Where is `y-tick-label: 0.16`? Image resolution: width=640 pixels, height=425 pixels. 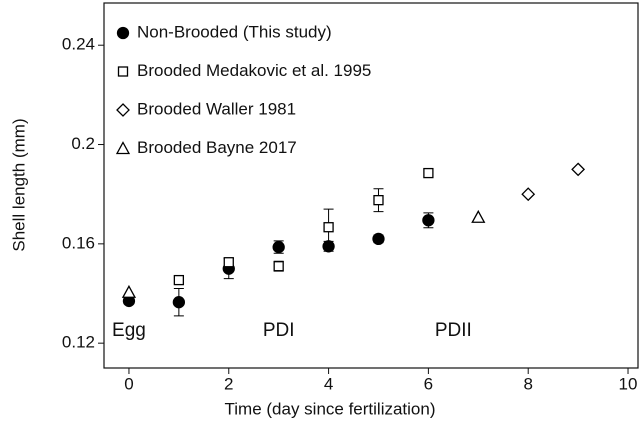
y-tick-label: 0.16 is located at coordinates (78, 242).